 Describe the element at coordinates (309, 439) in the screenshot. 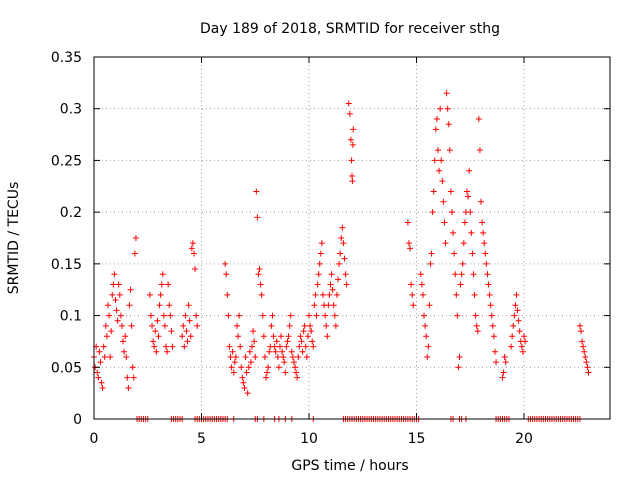

I see `x-tick-label: 10` at that location.